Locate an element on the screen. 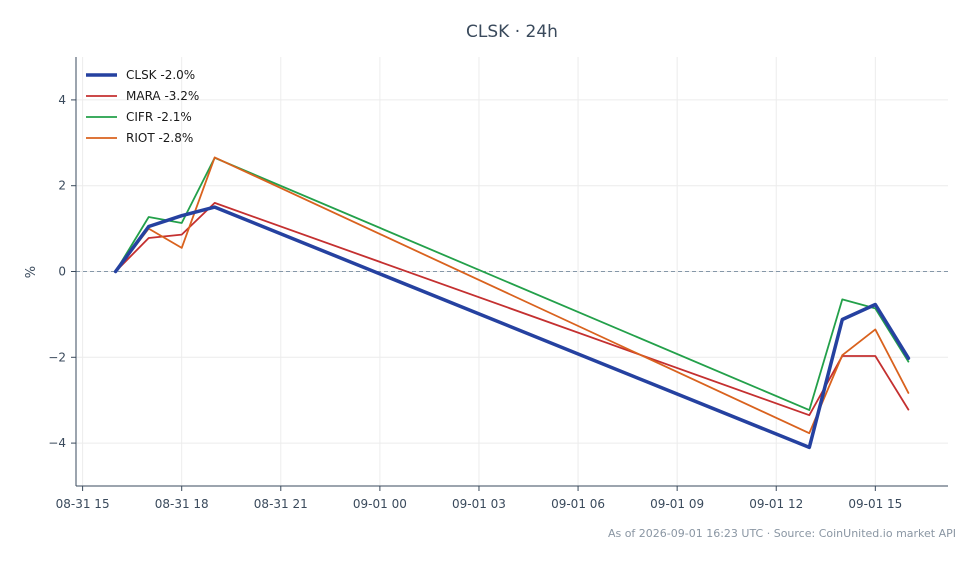  y-tick-label: 4 is located at coordinates (62, 100).